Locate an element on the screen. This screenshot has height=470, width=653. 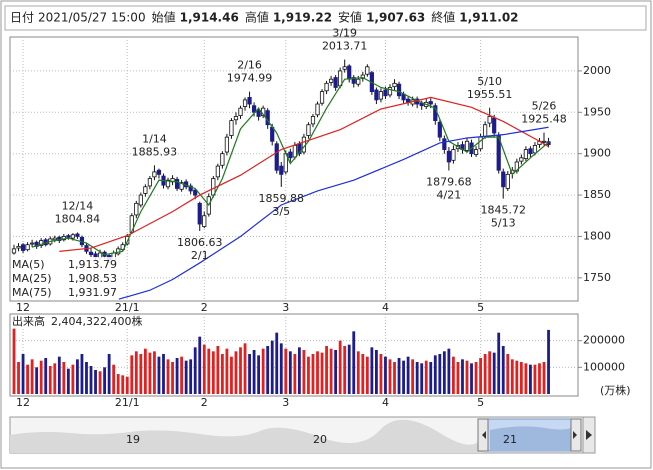
volume-title: 出来高 is located at coordinates (28, 321).